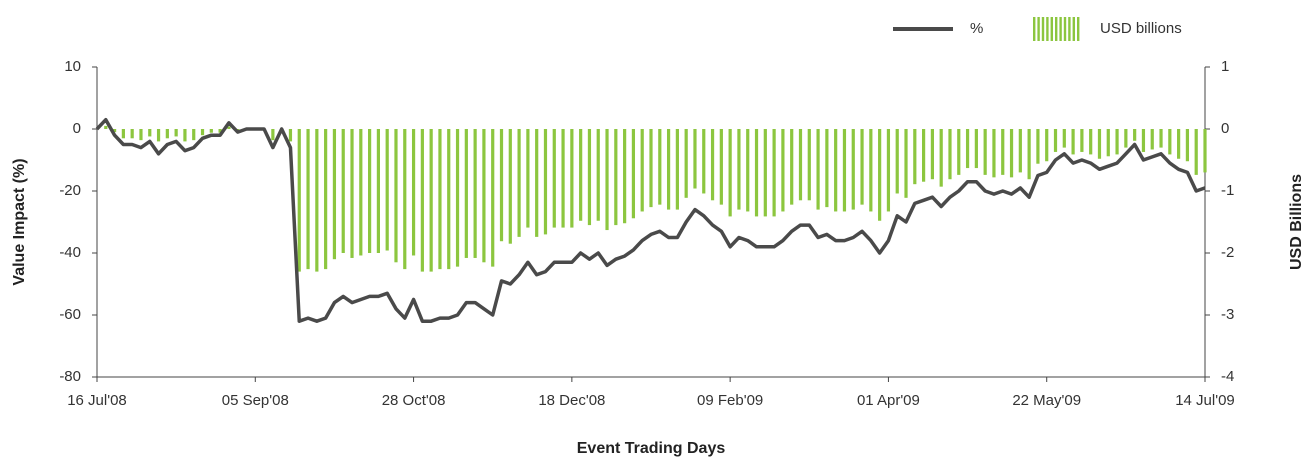 Image resolution: width=1310 pixels, height=459 pixels. I want to click on y2-tick-label: 0, so click(1225, 128).